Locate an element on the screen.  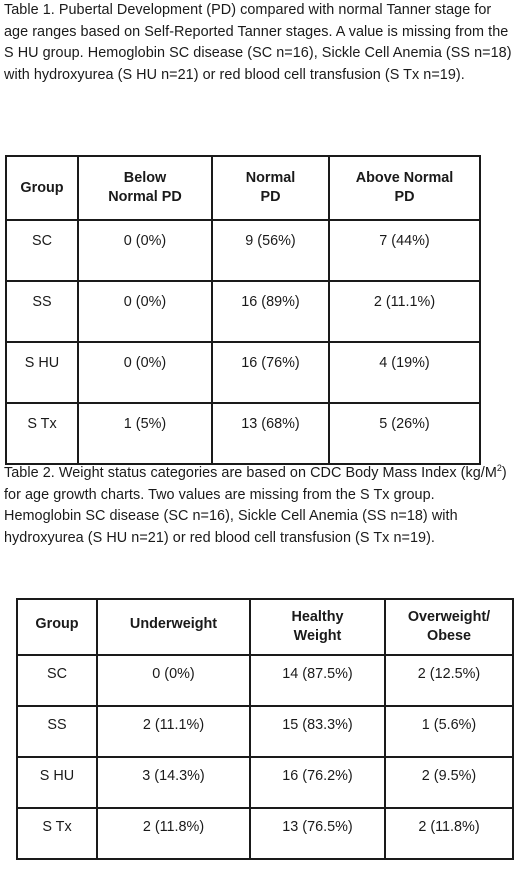
table1-header-below-normal: Below Normal PD is located at coordinates (145, 188).